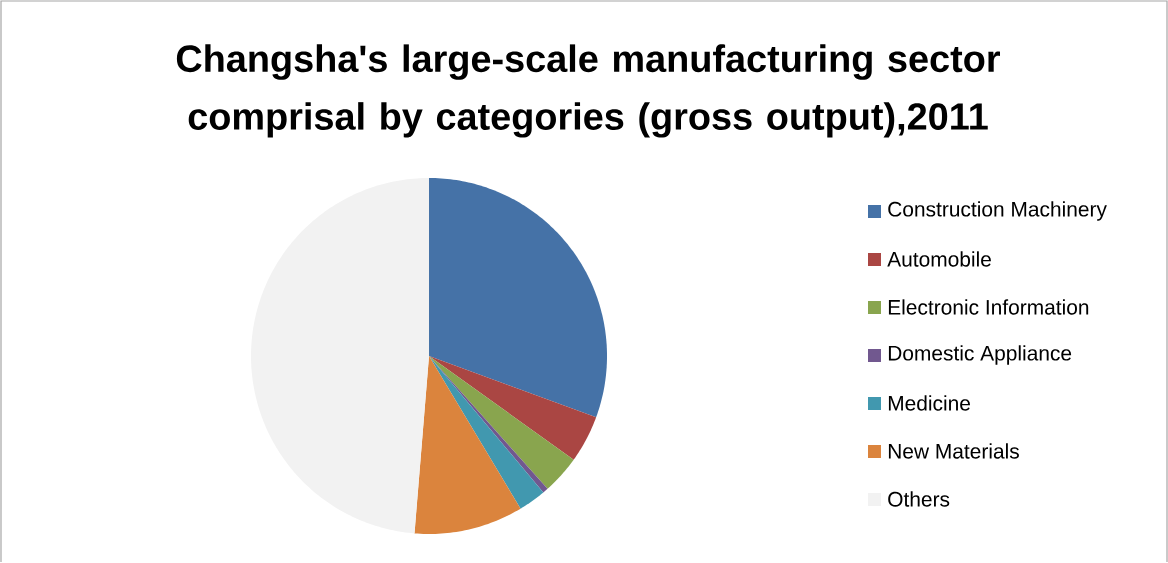 This screenshot has height=563, width=1168. I want to click on legend-label: Construction Machinery, so click(997, 211).